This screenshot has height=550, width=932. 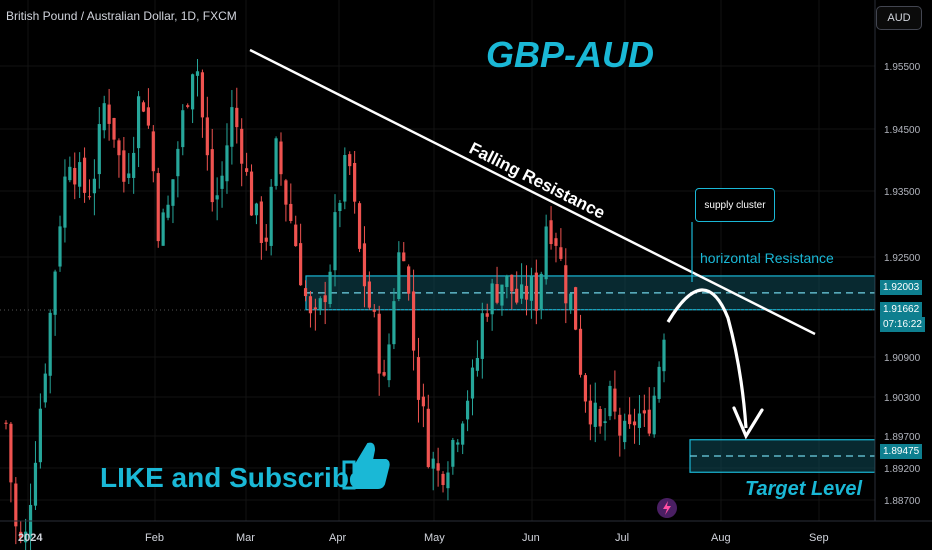 I want to click on y-tick-label: 1.89700, so click(x=902, y=437).